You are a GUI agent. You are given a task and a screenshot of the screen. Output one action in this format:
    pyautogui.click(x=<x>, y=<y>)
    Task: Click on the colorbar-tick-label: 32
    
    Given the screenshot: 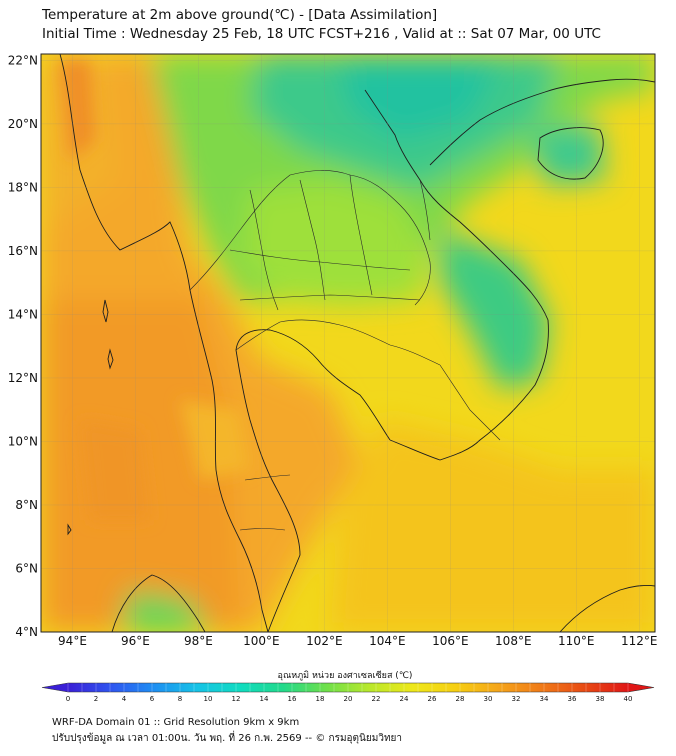 What is the action you would take?
    pyautogui.click(x=516, y=699)
    